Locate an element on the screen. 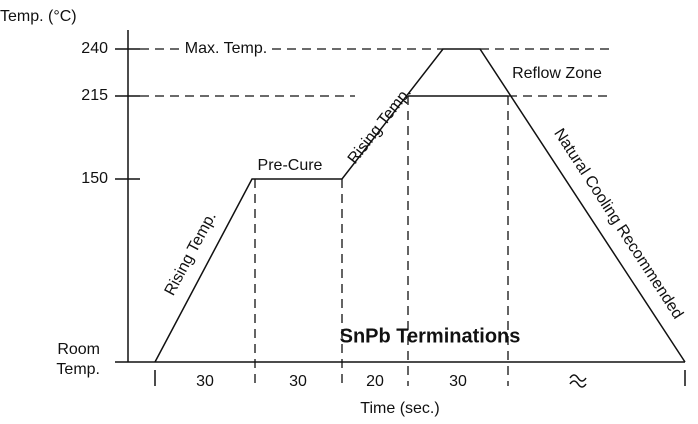  y-tick-label: 240 is located at coordinates (94, 48).